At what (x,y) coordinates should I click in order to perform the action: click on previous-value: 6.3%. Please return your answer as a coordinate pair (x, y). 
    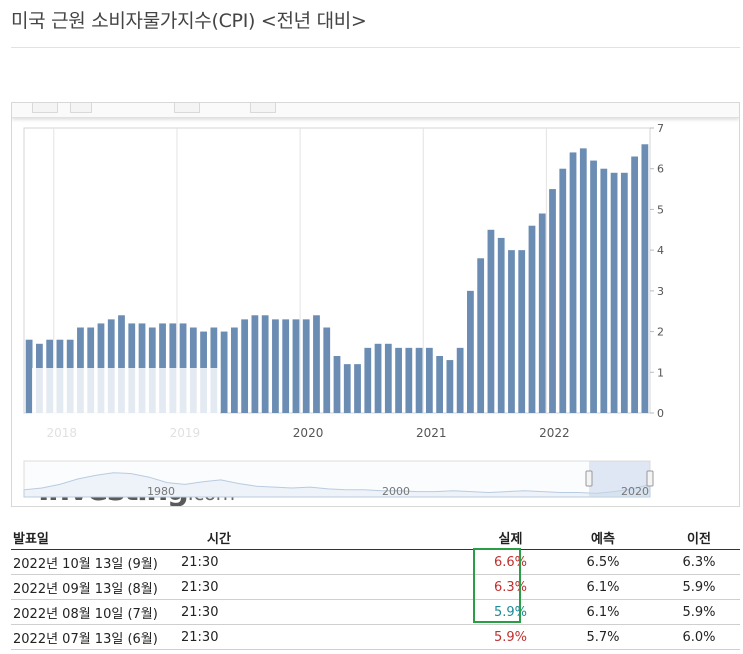
    Looking at the image, I should click on (699, 562).